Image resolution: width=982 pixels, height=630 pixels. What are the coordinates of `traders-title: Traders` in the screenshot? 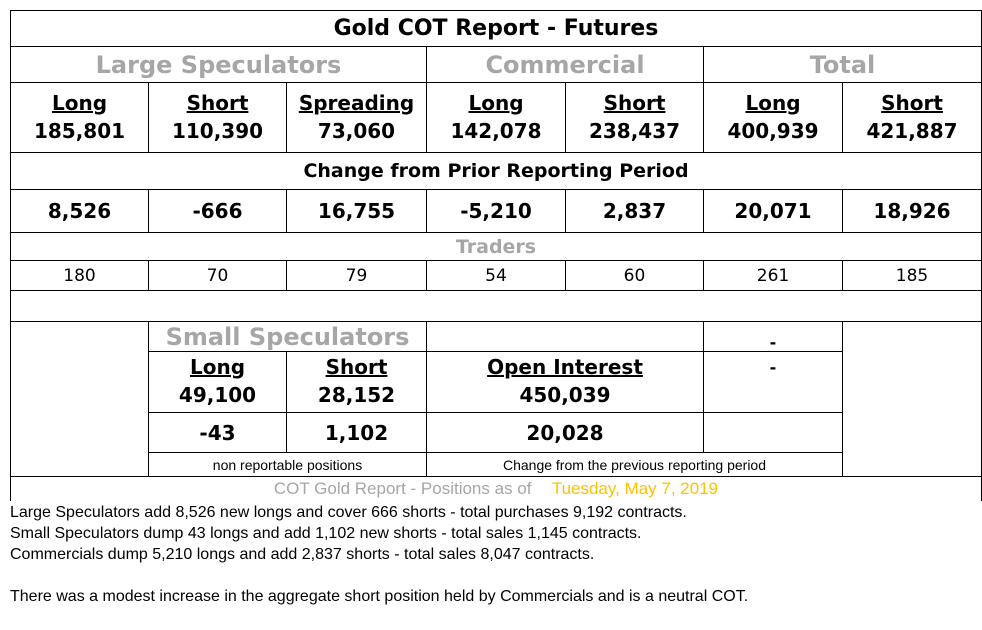 It's located at (496, 246).